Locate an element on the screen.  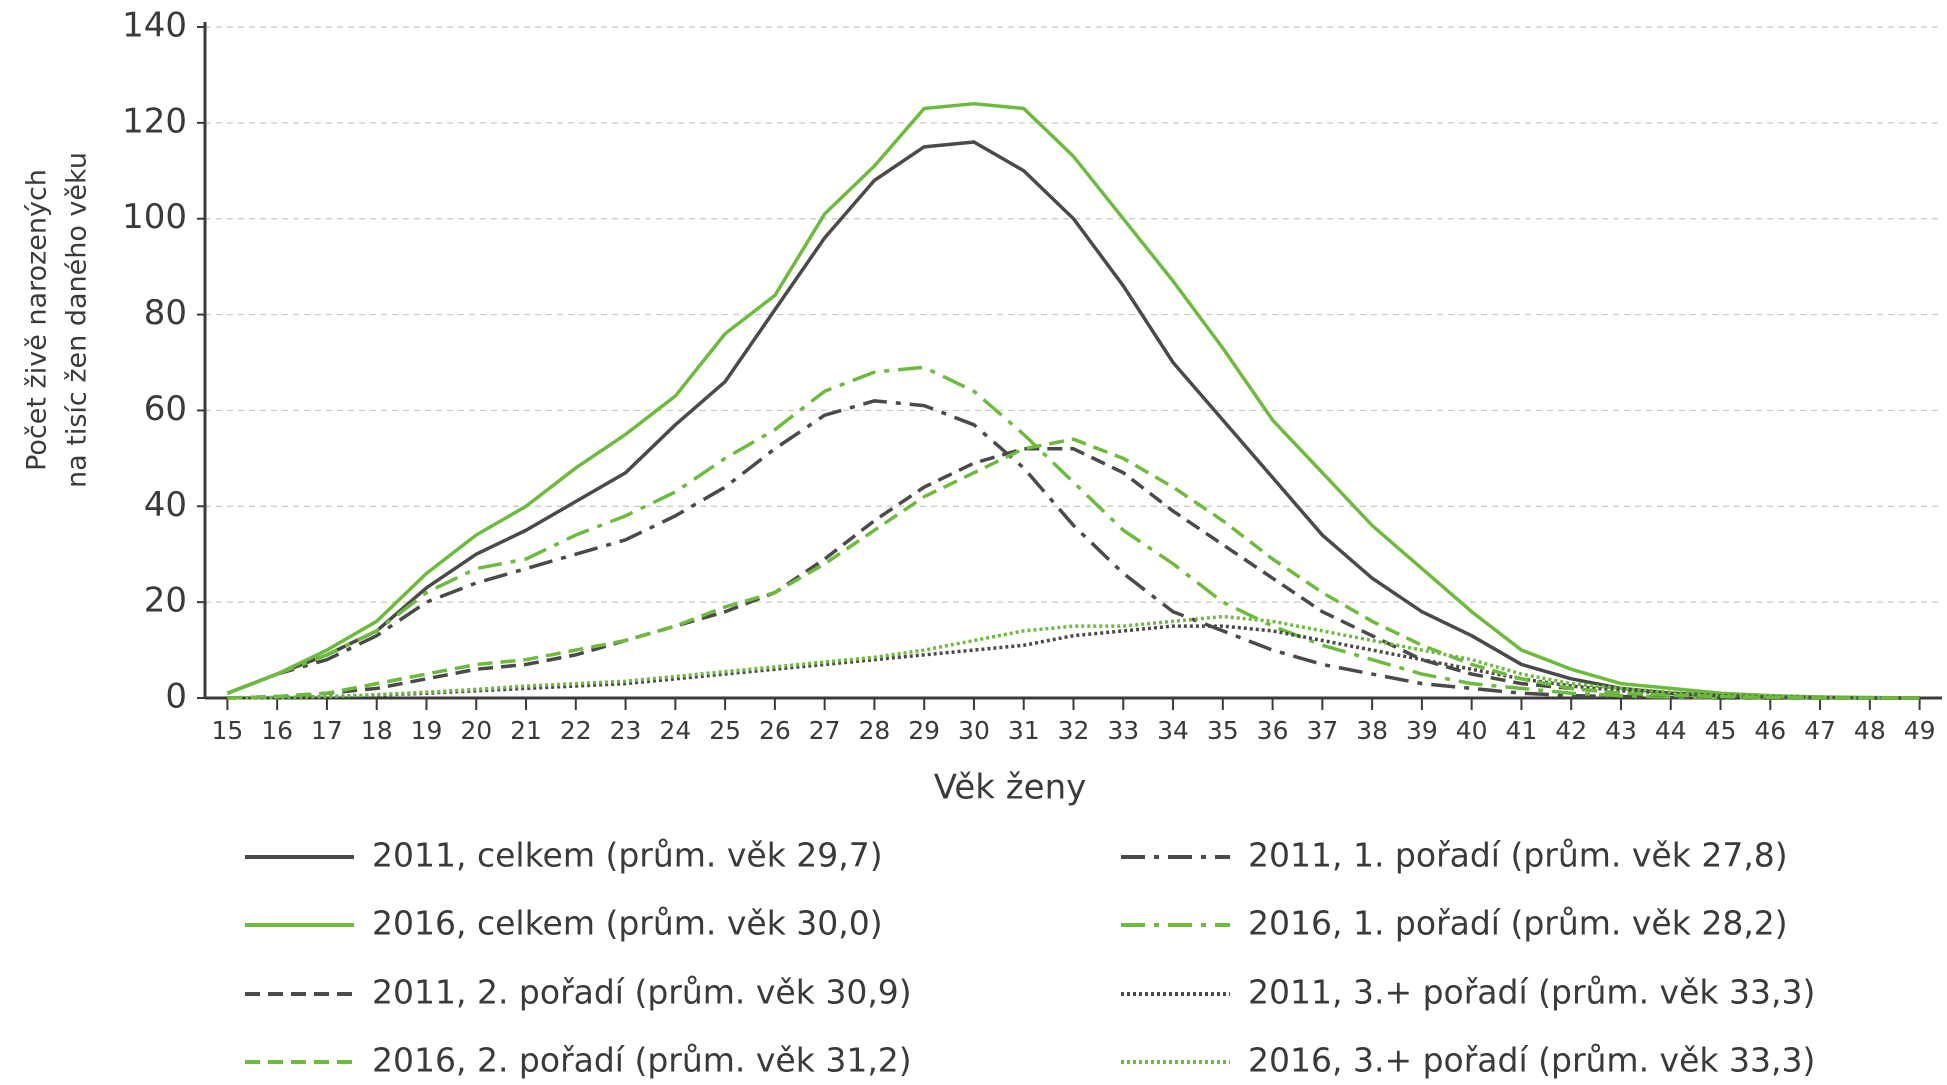
x-tick-label: 33 is located at coordinates (1123, 730).